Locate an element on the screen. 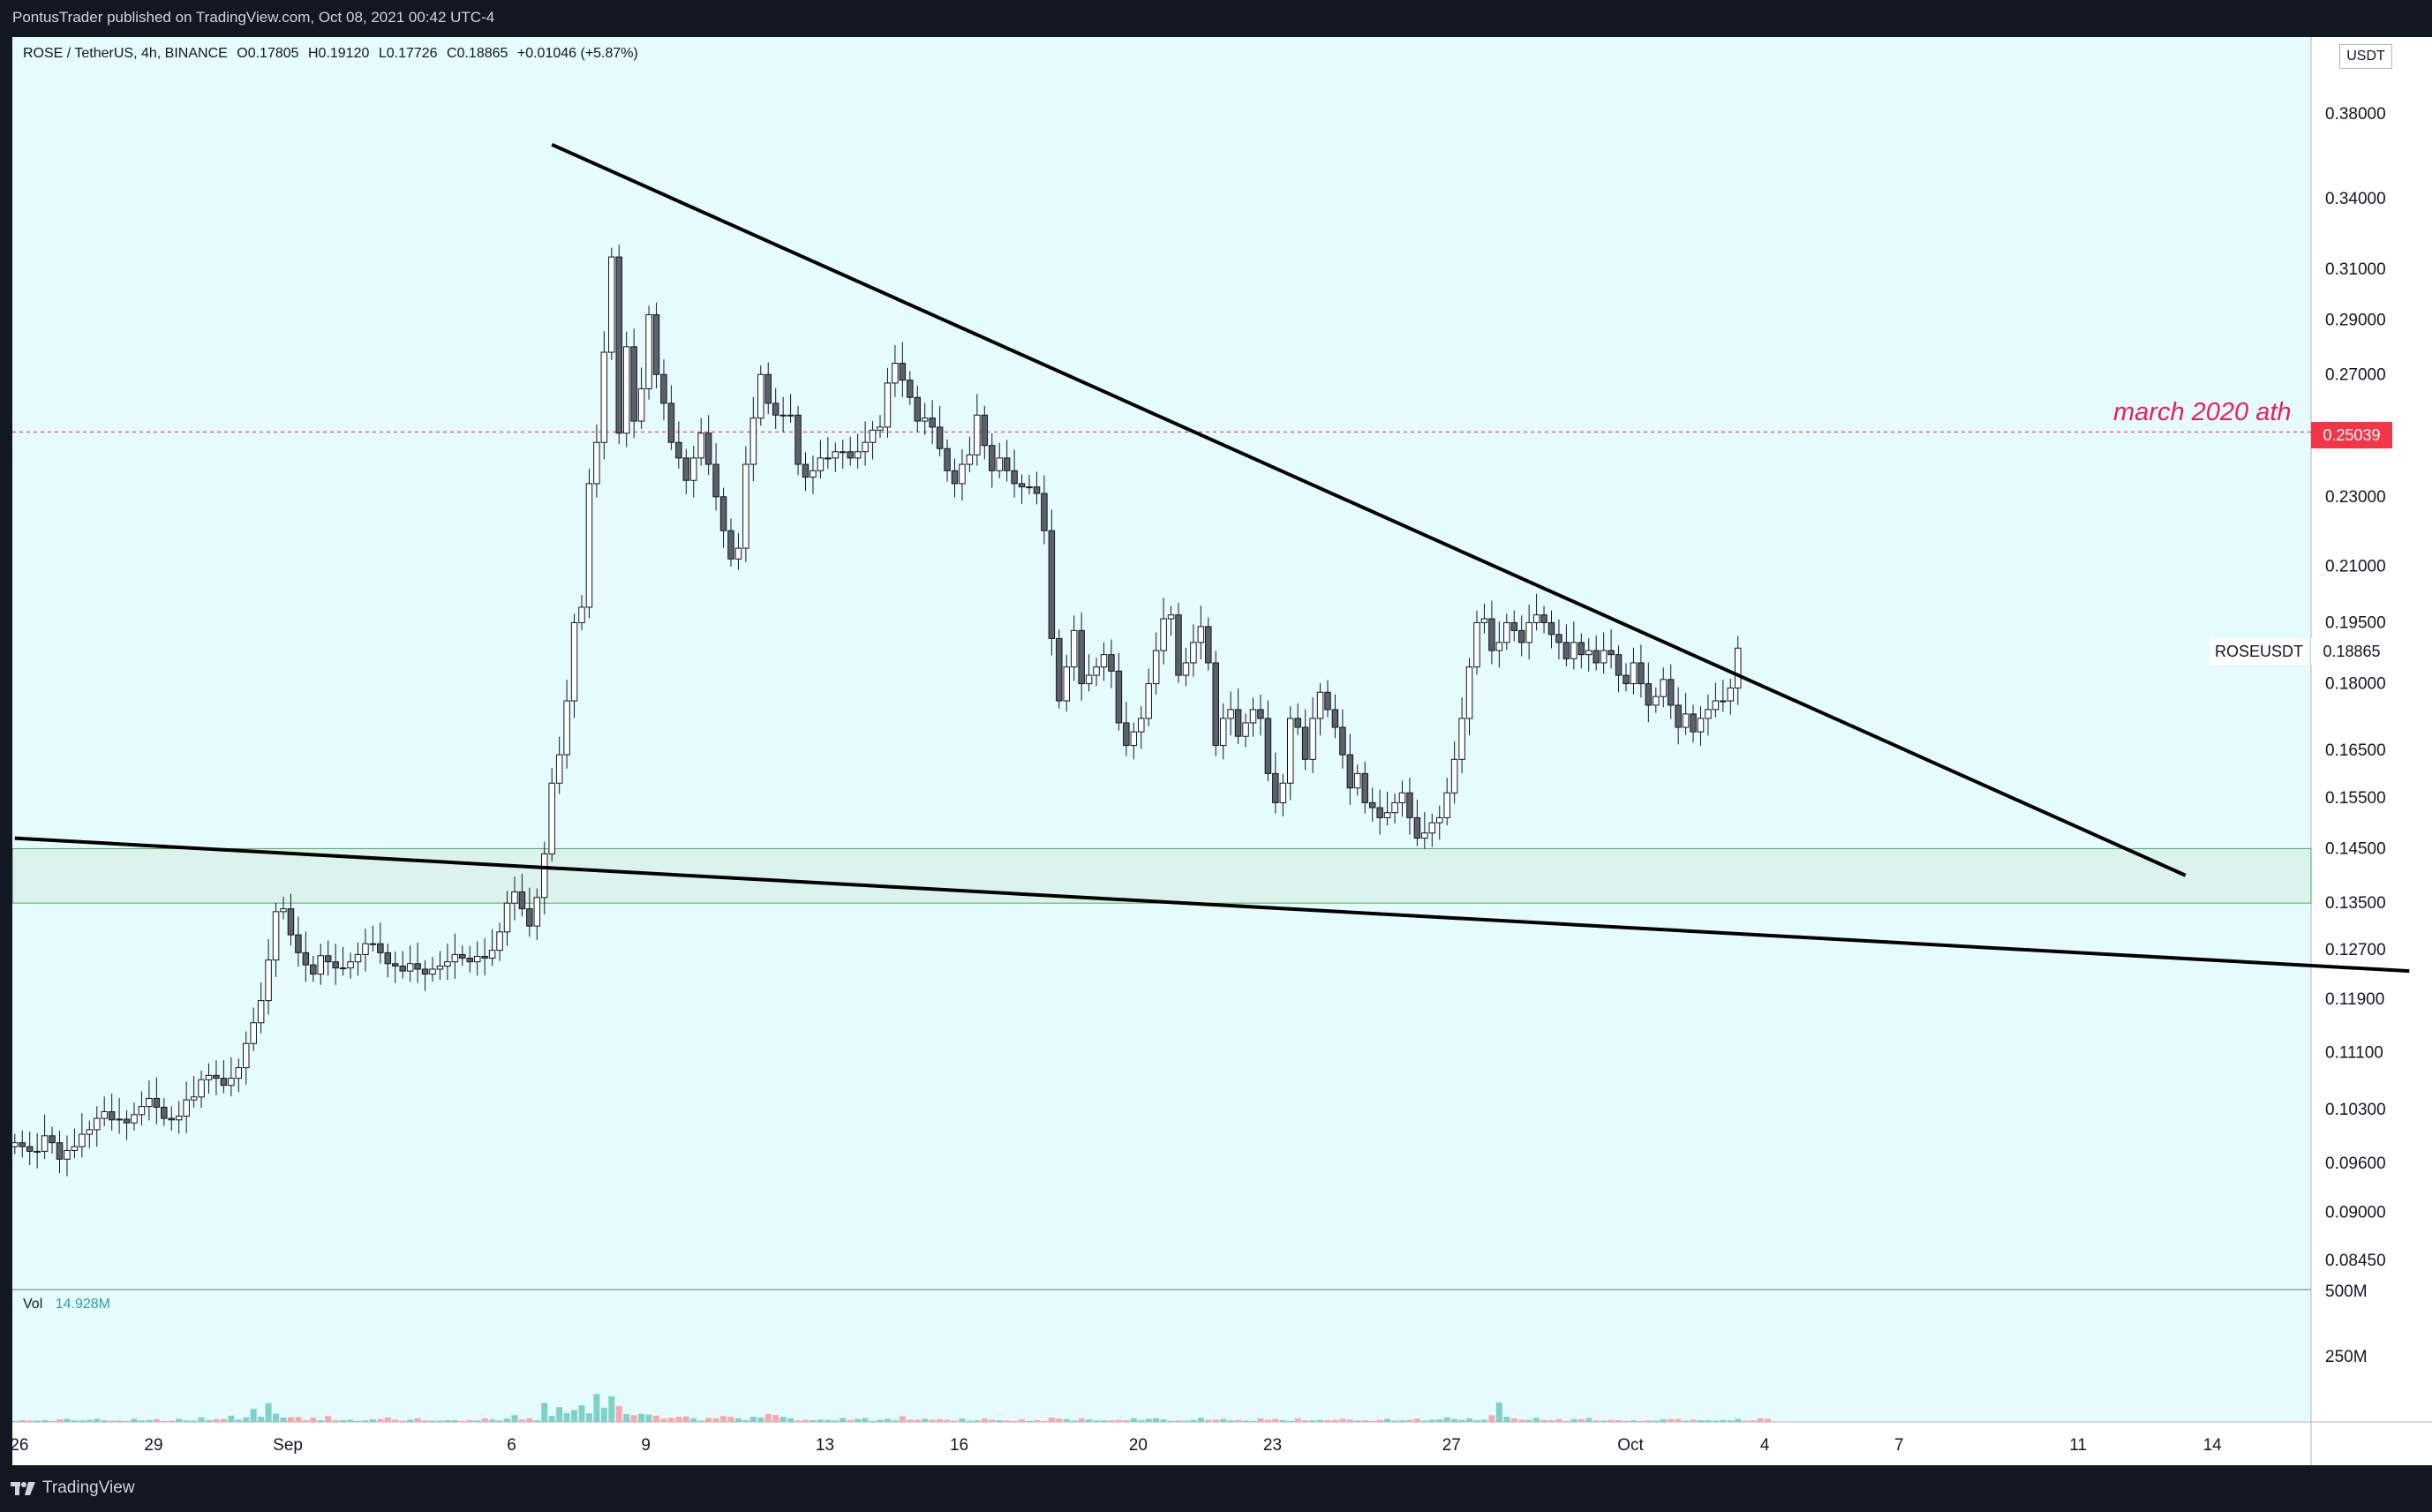  time-tick-label: 20 is located at coordinates (1138, 1445).